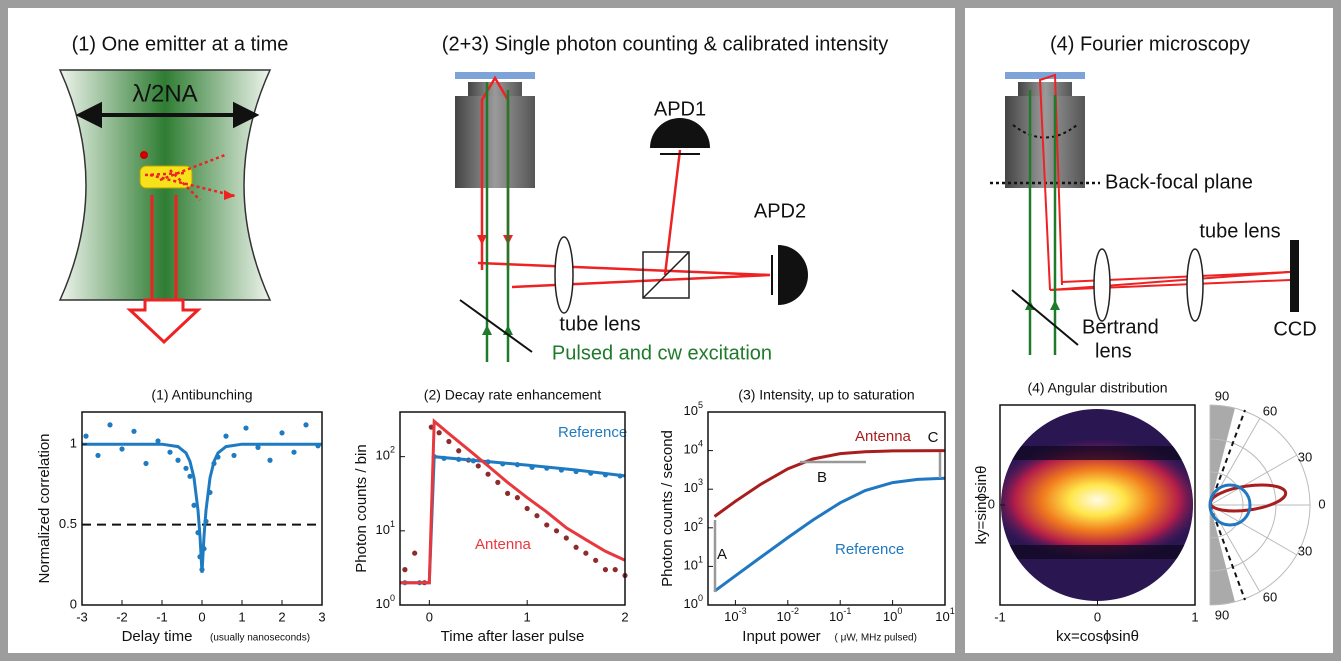 This screenshot has width=1341, height=661. Describe the element at coordinates (667, 508) in the screenshot. I see `y-axis-label: Photon counts / second` at that location.